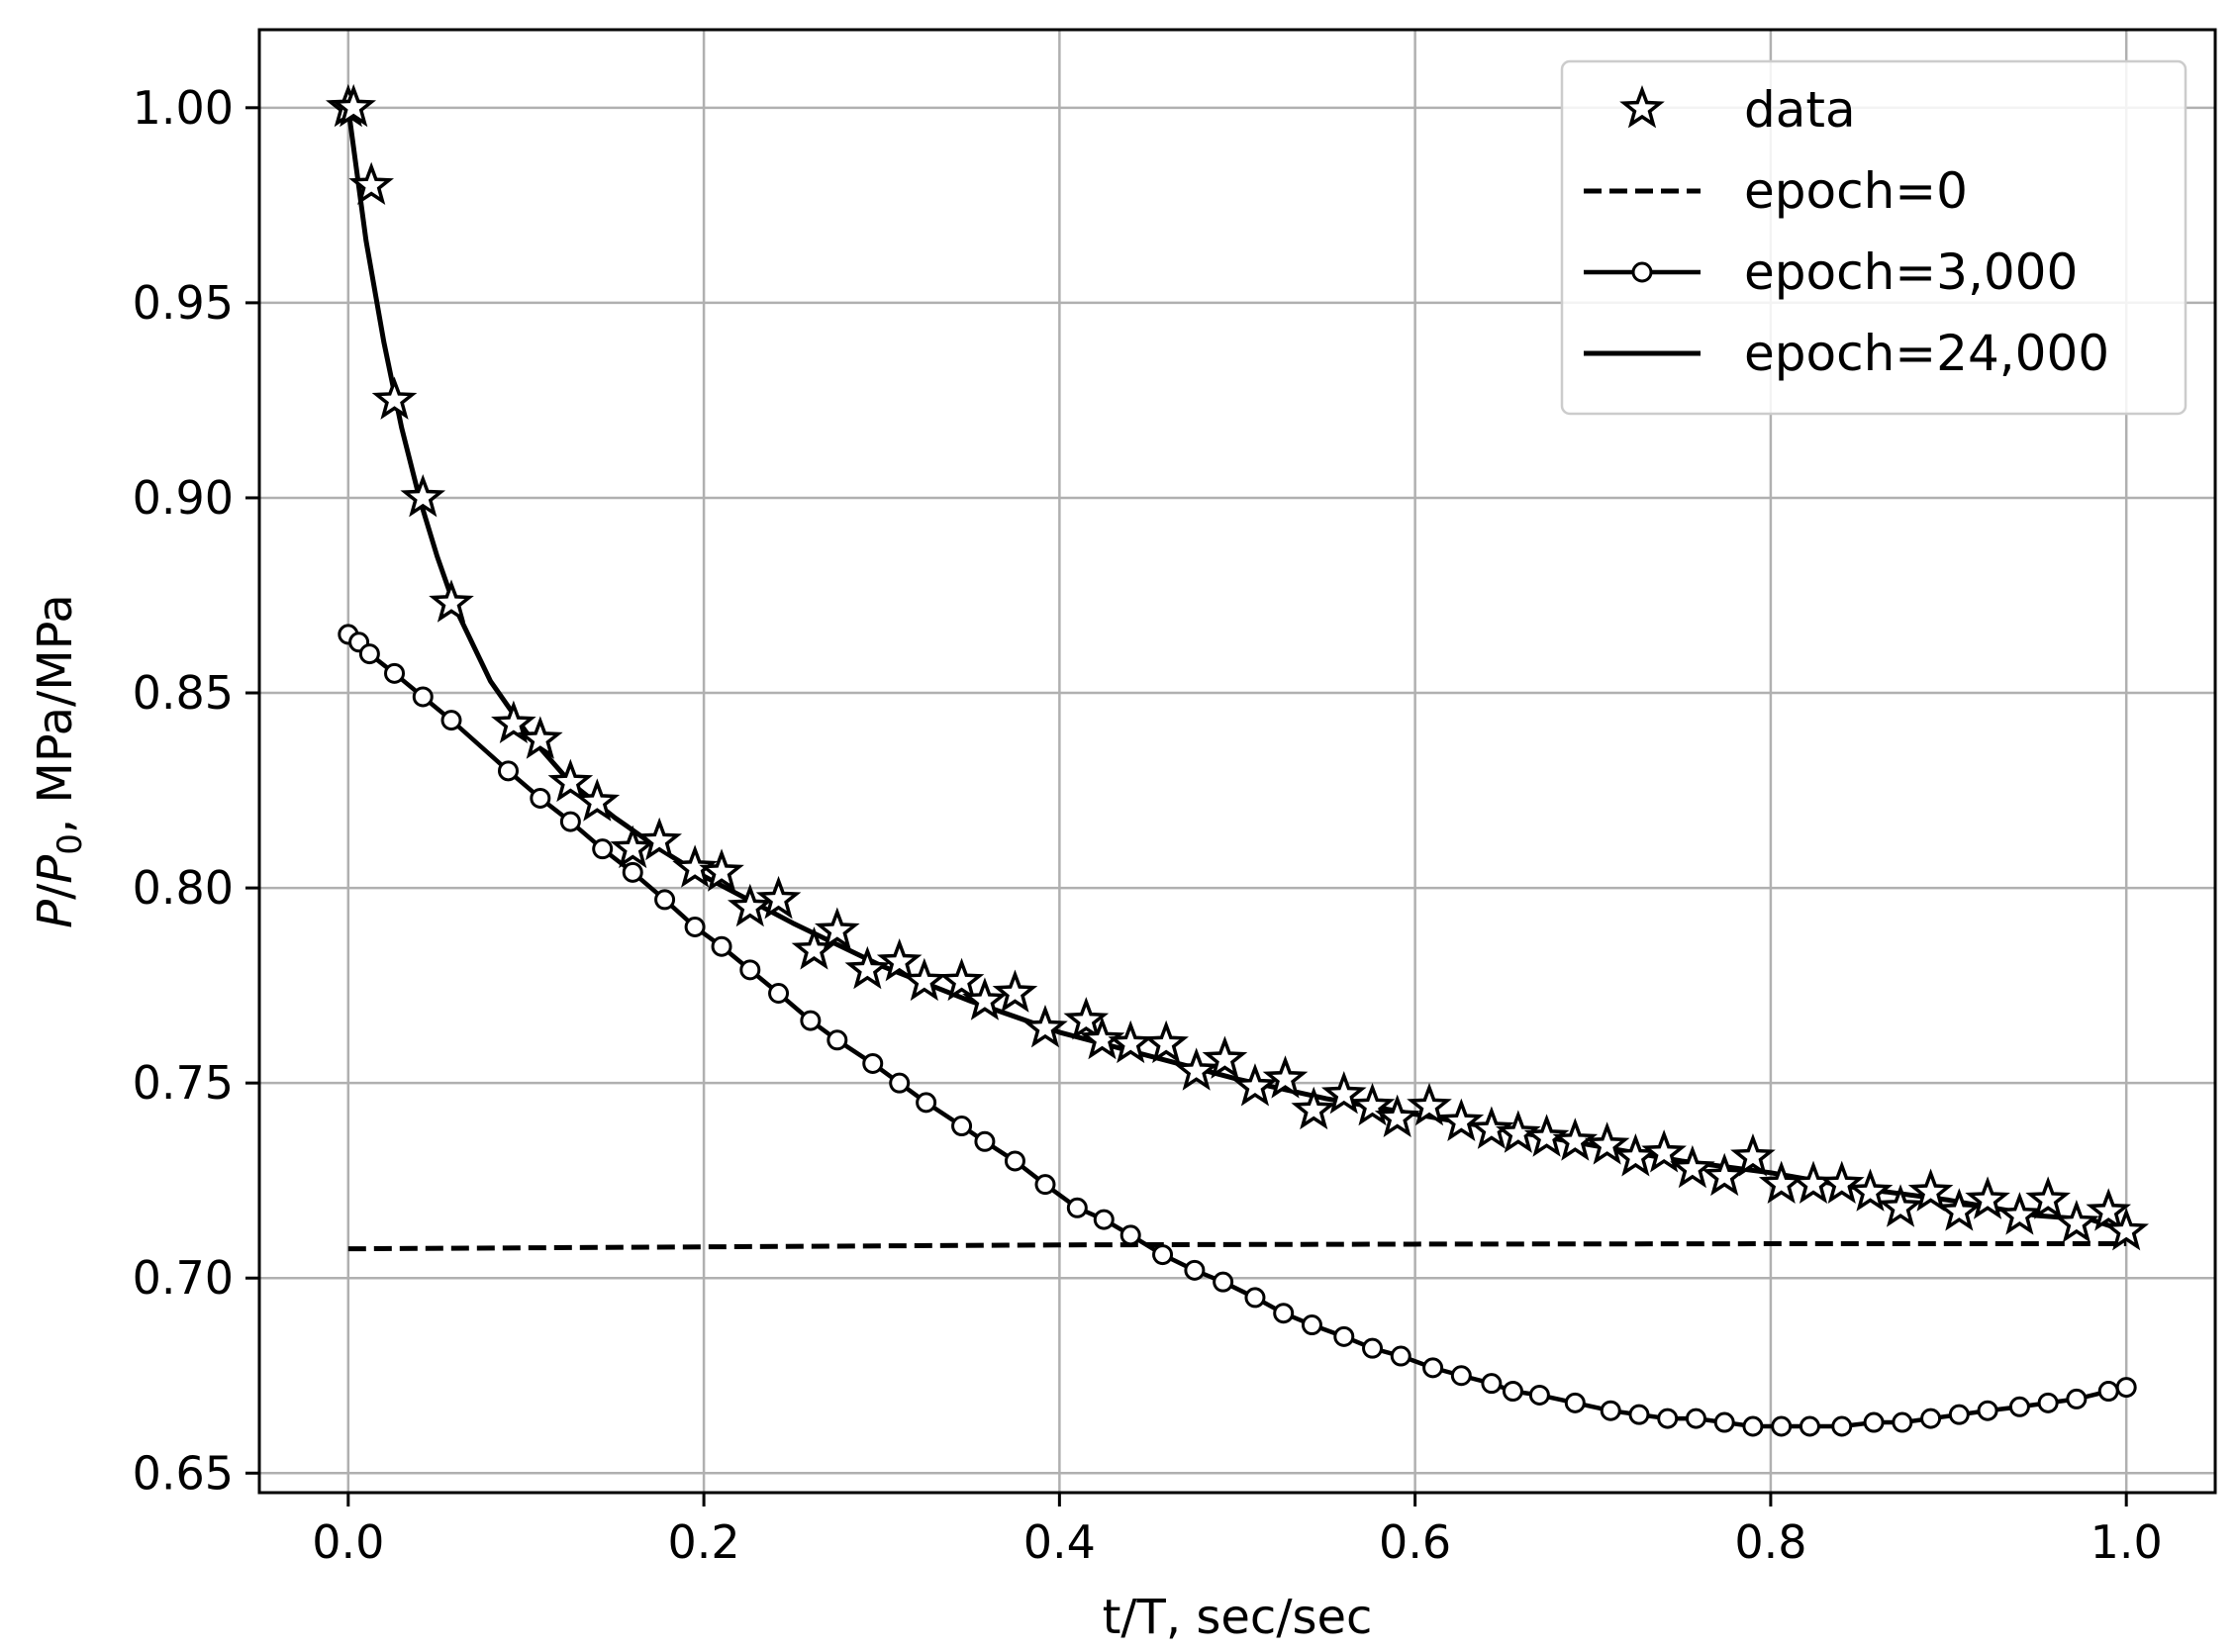  I want to click on x-tick-label: 0.2, so click(704, 1542).